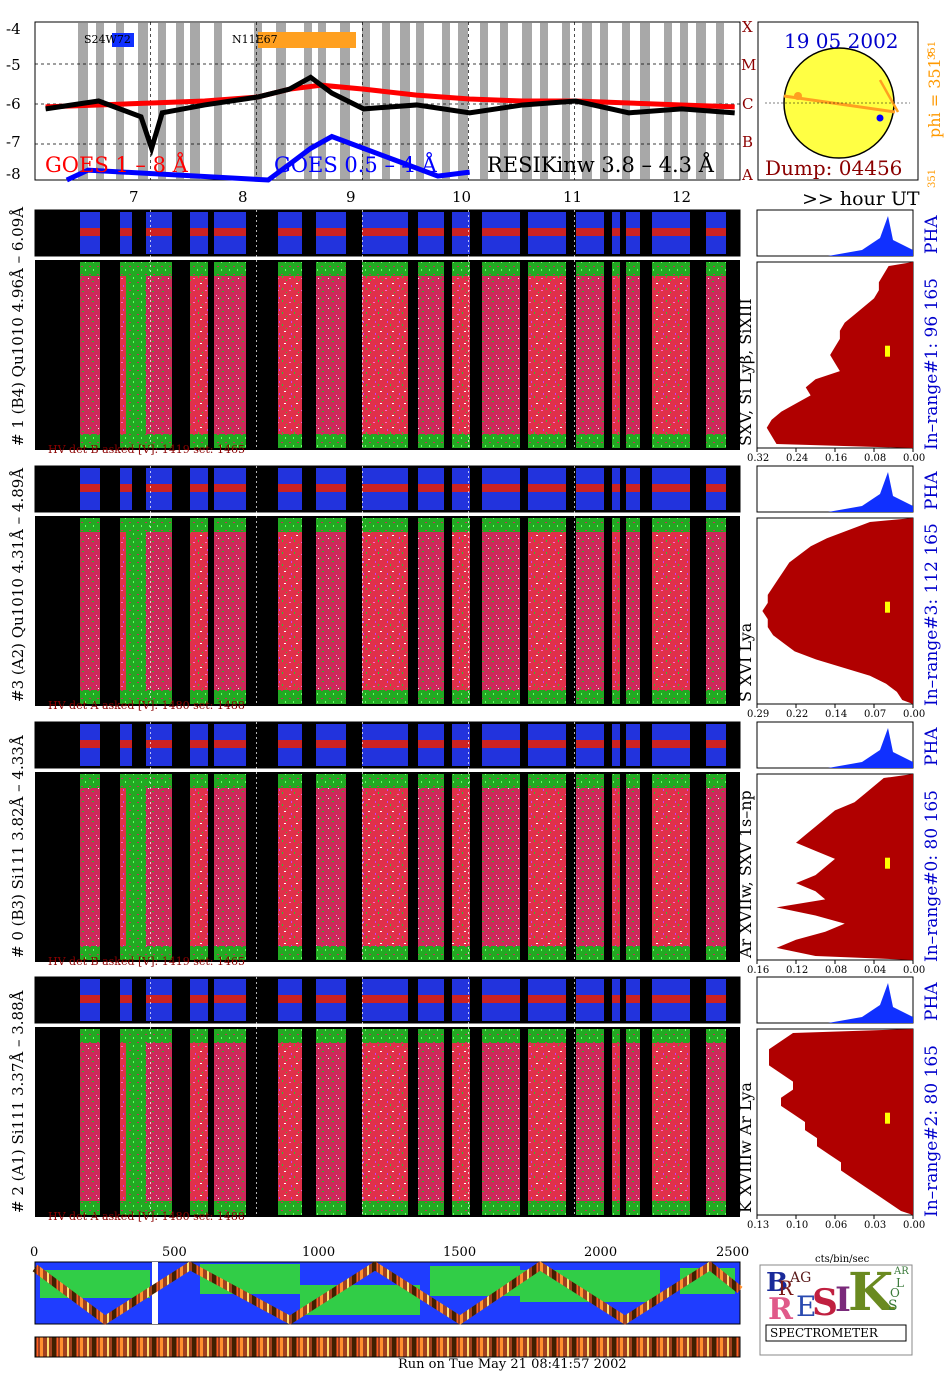 This screenshot has height=1378, width=948. I want to click on logo-letters-ag: AG, so click(801, 1278).